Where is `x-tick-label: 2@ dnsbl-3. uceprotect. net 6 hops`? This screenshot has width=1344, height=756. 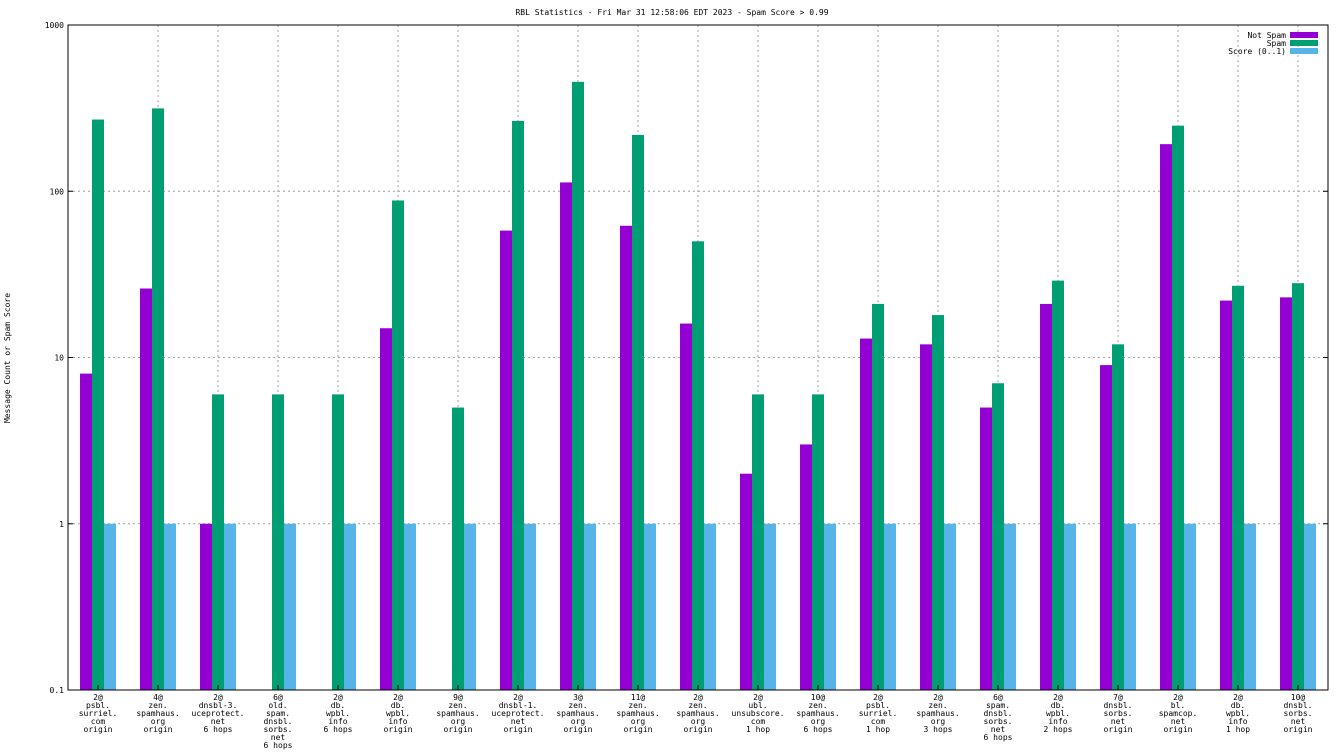 x-tick-label: 2@ dnsbl-3. uceprotect. net 6 hops is located at coordinates (218, 713).